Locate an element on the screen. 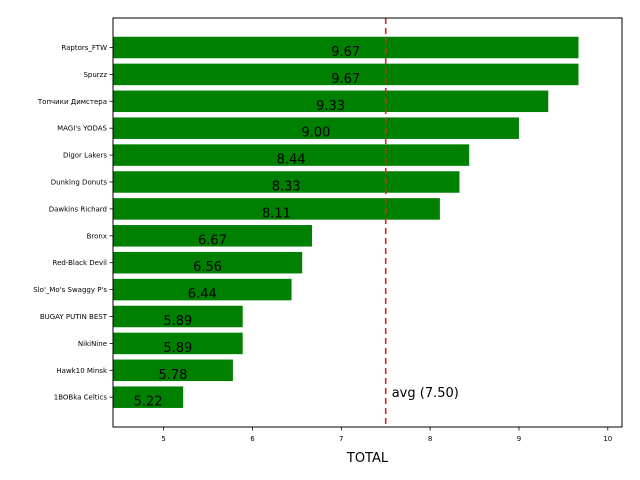 The image size is (640, 480). y-tick-label: MAGI's YODAS is located at coordinates (82, 129).